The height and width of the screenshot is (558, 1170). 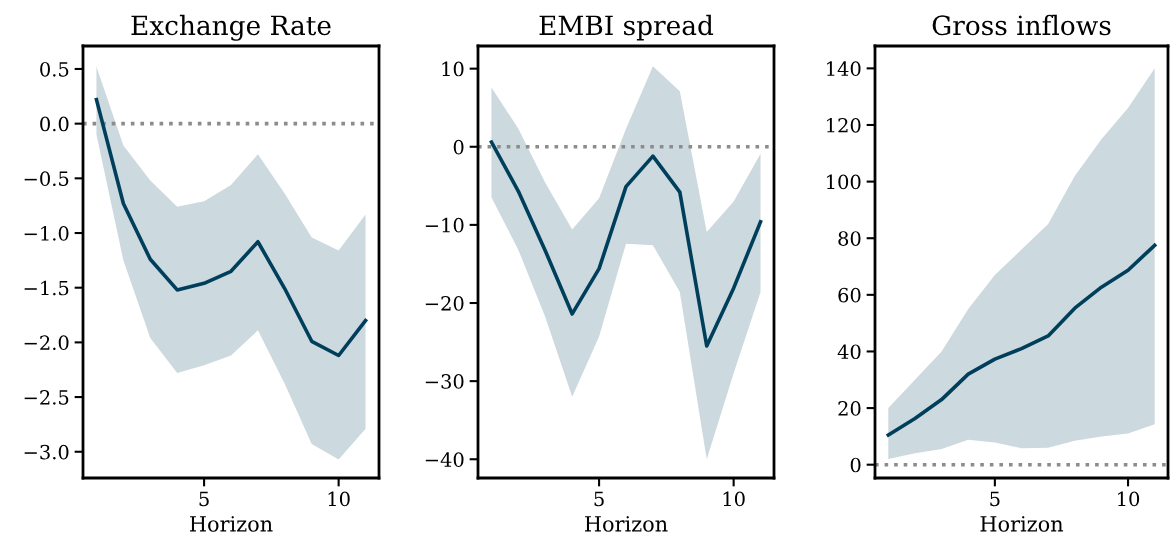 What do you see at coordinates (54, 69) in the screenshot?
I see `y-tick-label: 0.5` at bounding box center [54, 69].